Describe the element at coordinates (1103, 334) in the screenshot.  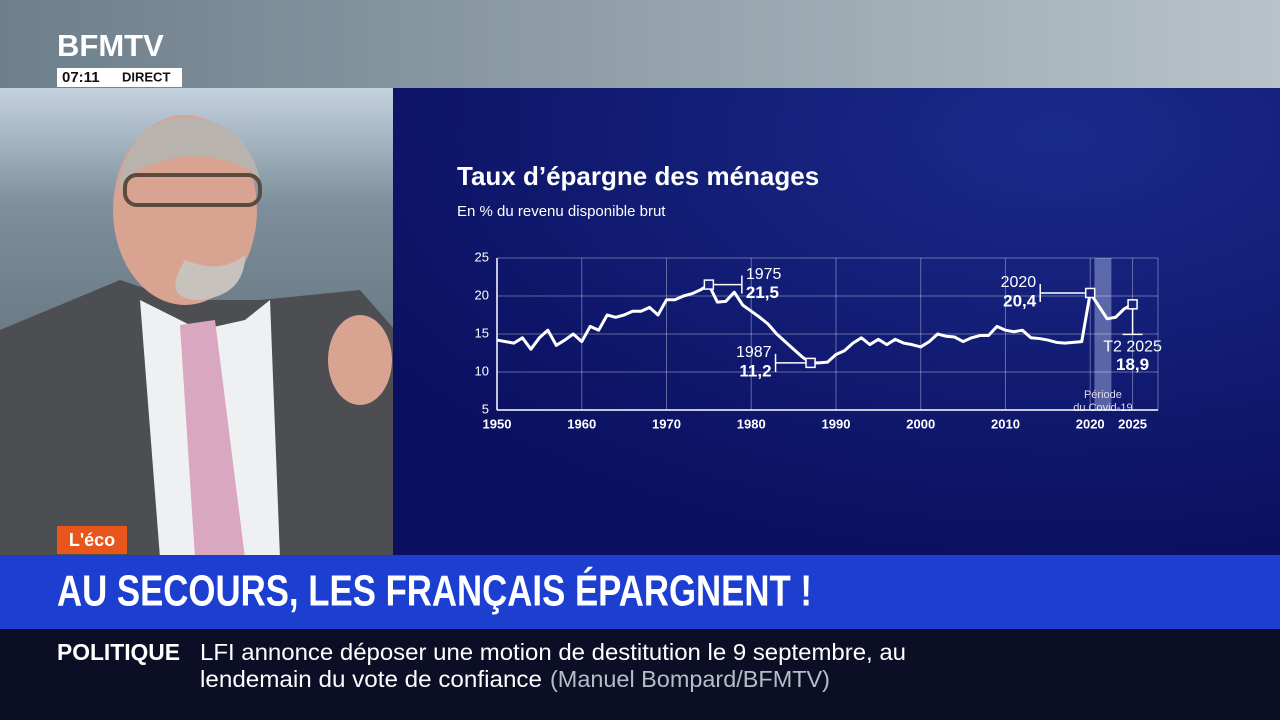
I see `covid-period` at that location.